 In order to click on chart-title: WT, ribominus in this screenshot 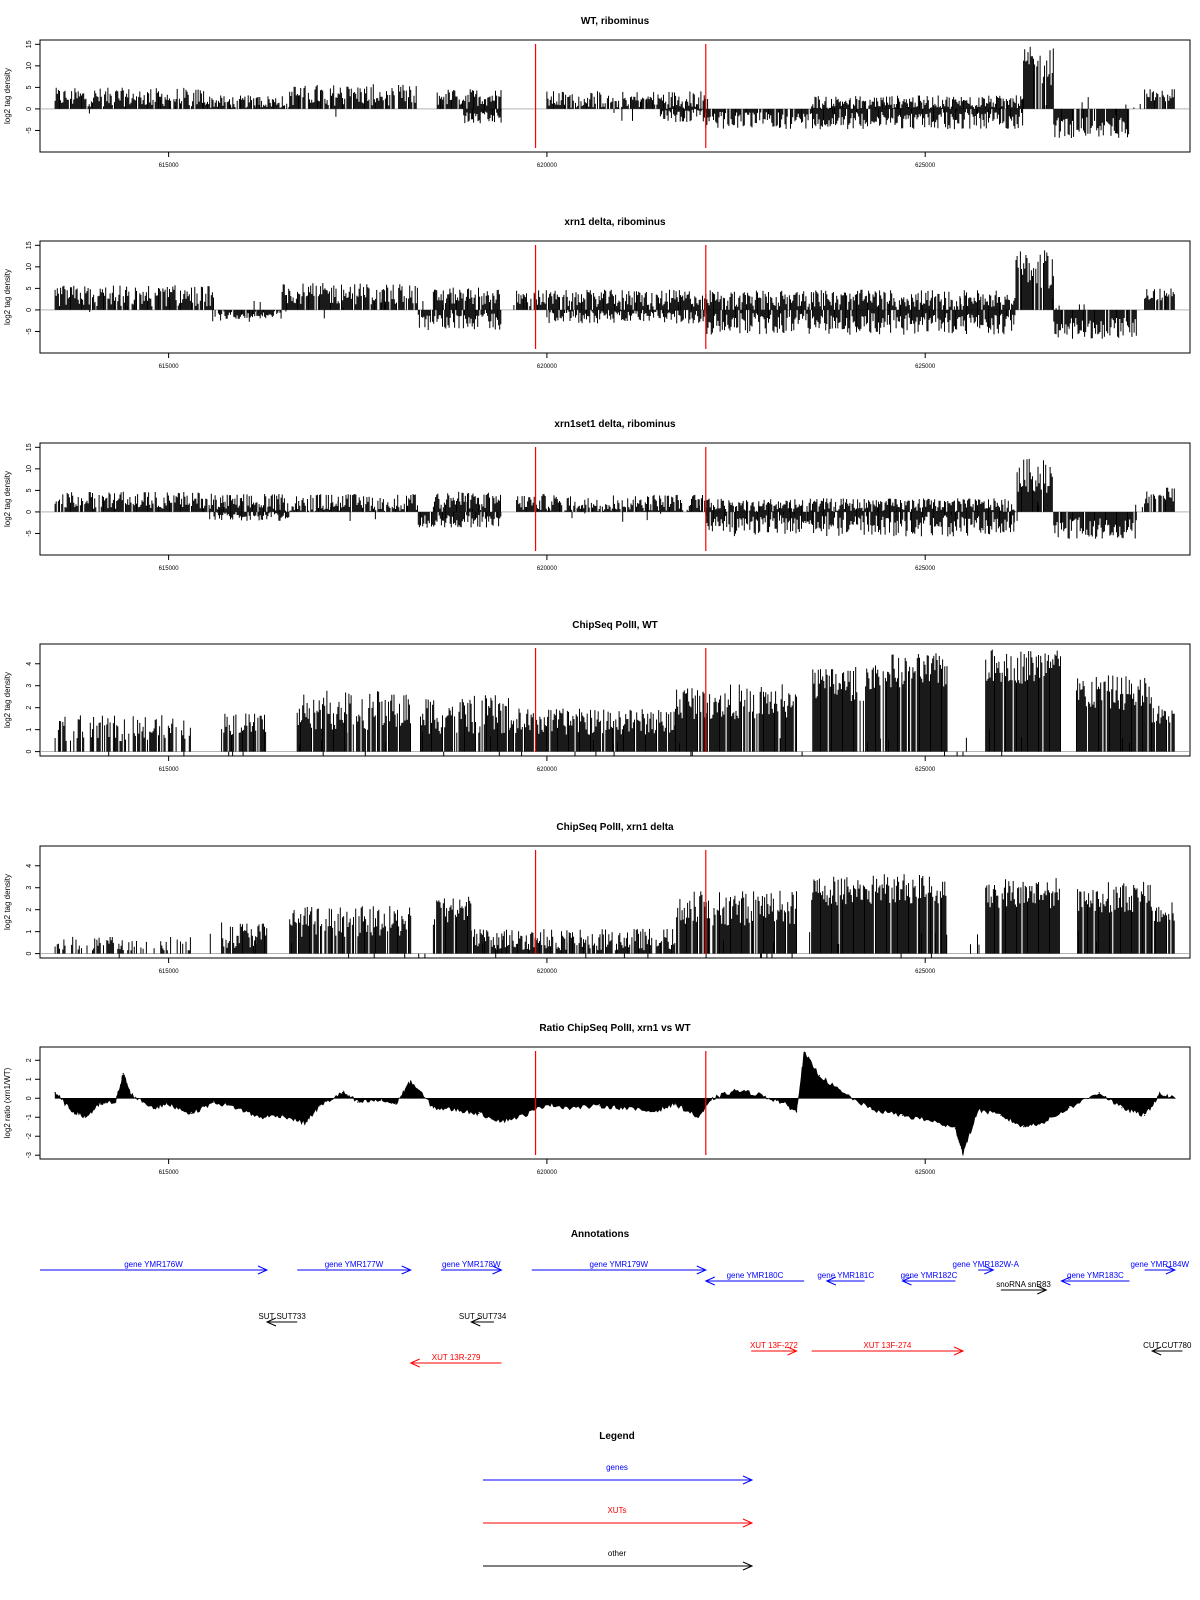, I will do `click(615, 21)`.